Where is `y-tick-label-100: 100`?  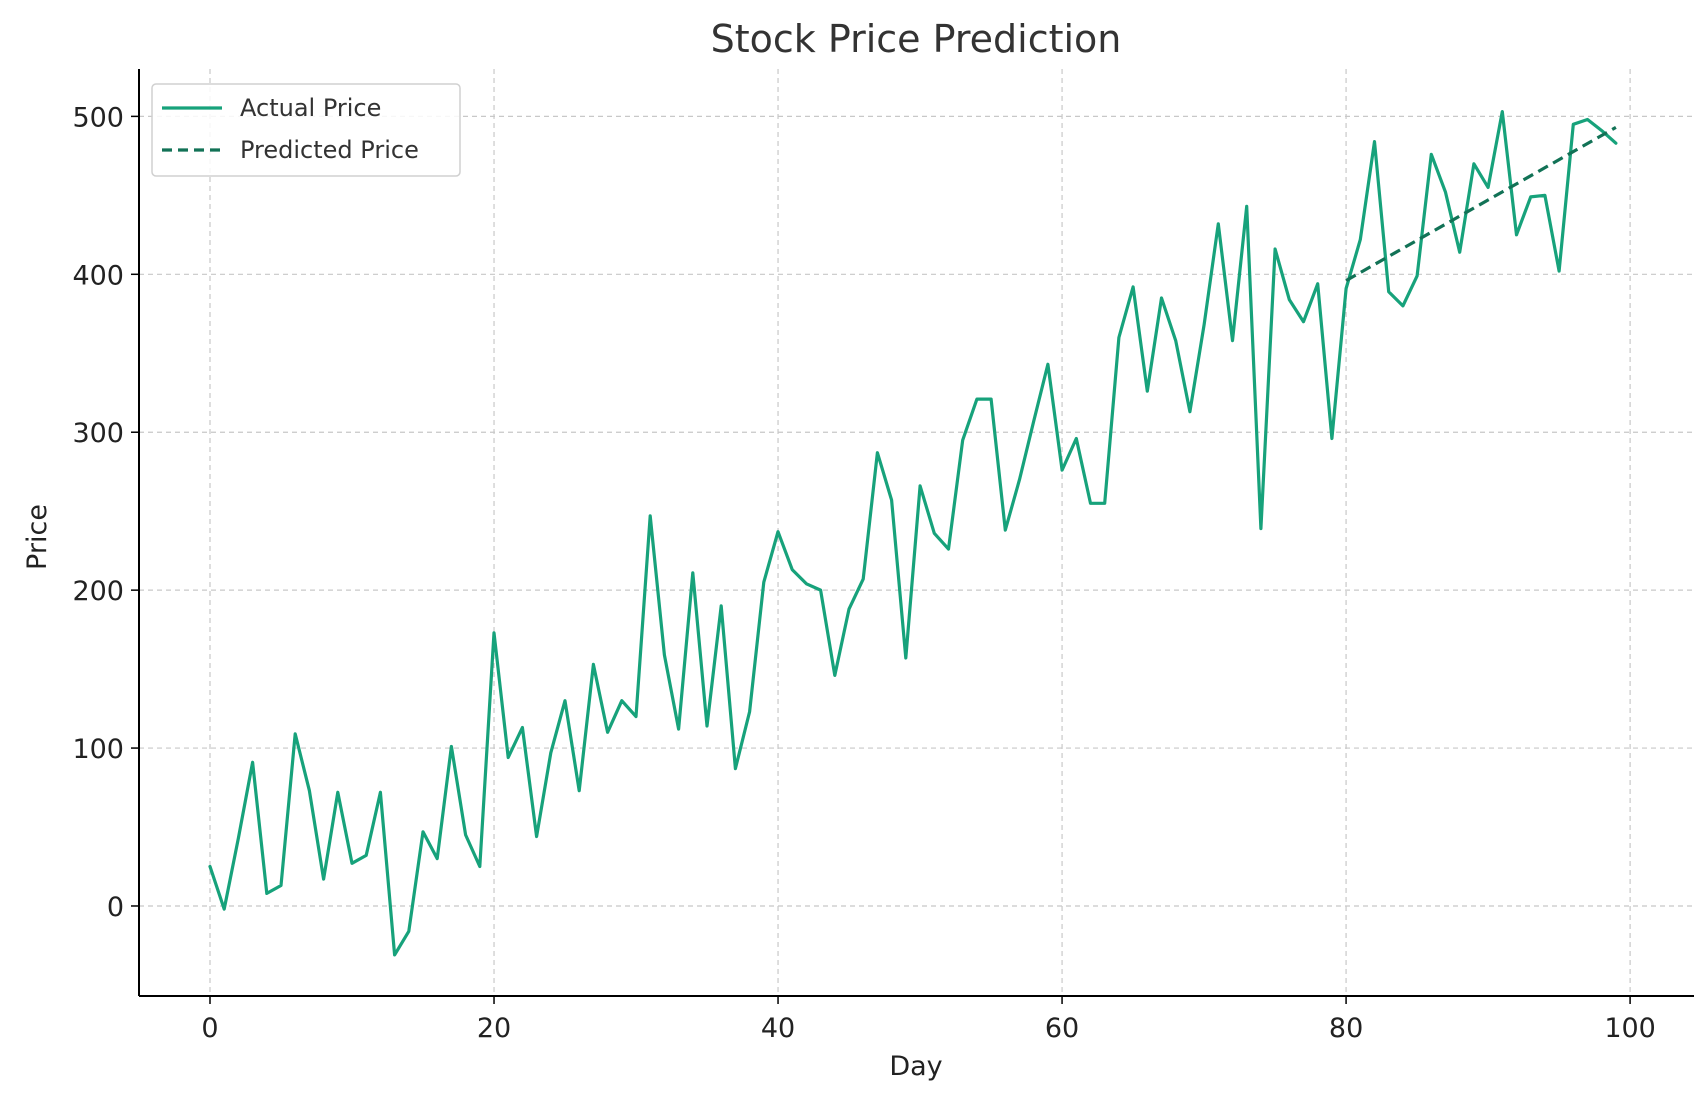
y-tick-label-100: 100 is located at coordinates (98, 749).